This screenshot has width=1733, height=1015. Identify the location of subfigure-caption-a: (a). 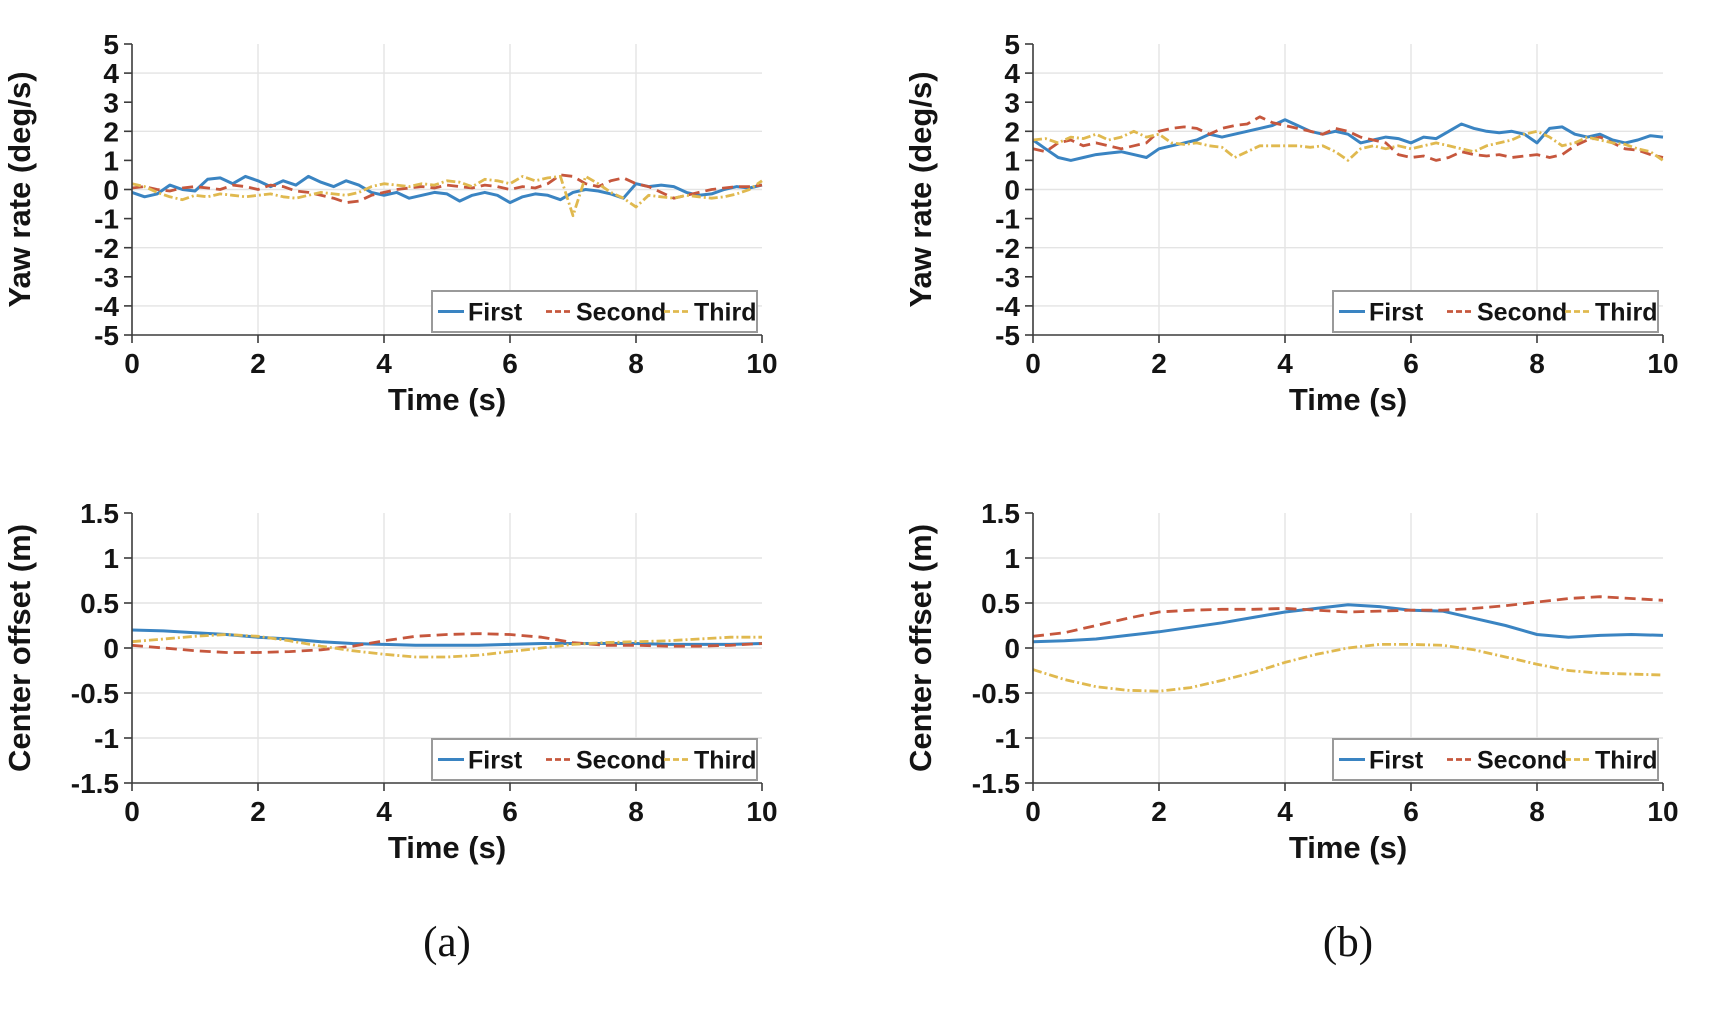
(447, 942).